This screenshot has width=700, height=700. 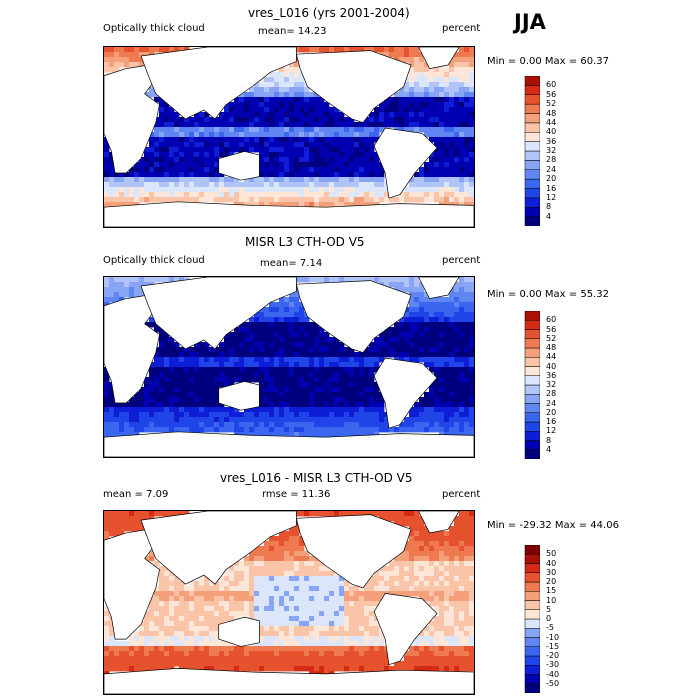 What do you see at coordinates (551, 600) in the screenshot?
I see `colorbar-tick-label: 10` at bounding box center [551, 600].